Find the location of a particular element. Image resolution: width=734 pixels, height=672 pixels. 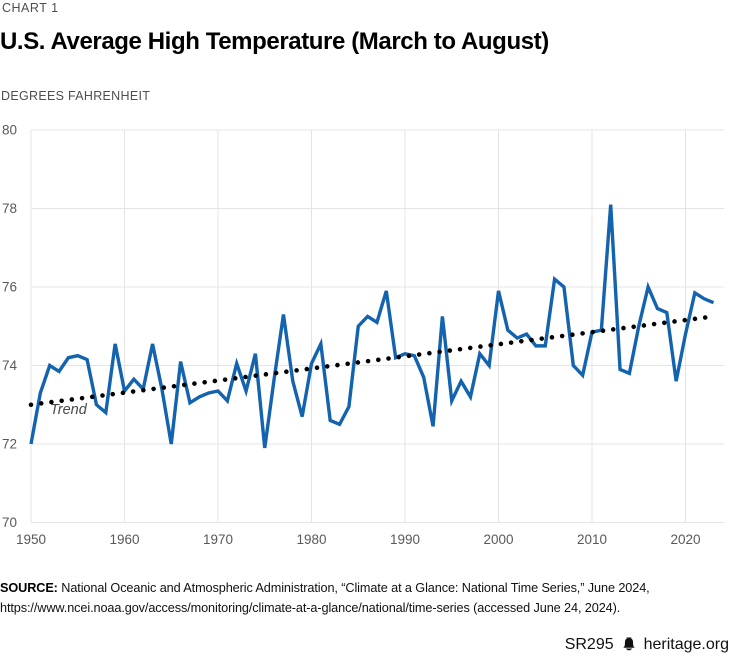

svg-text: 76 is located at coordinates (9, 287).